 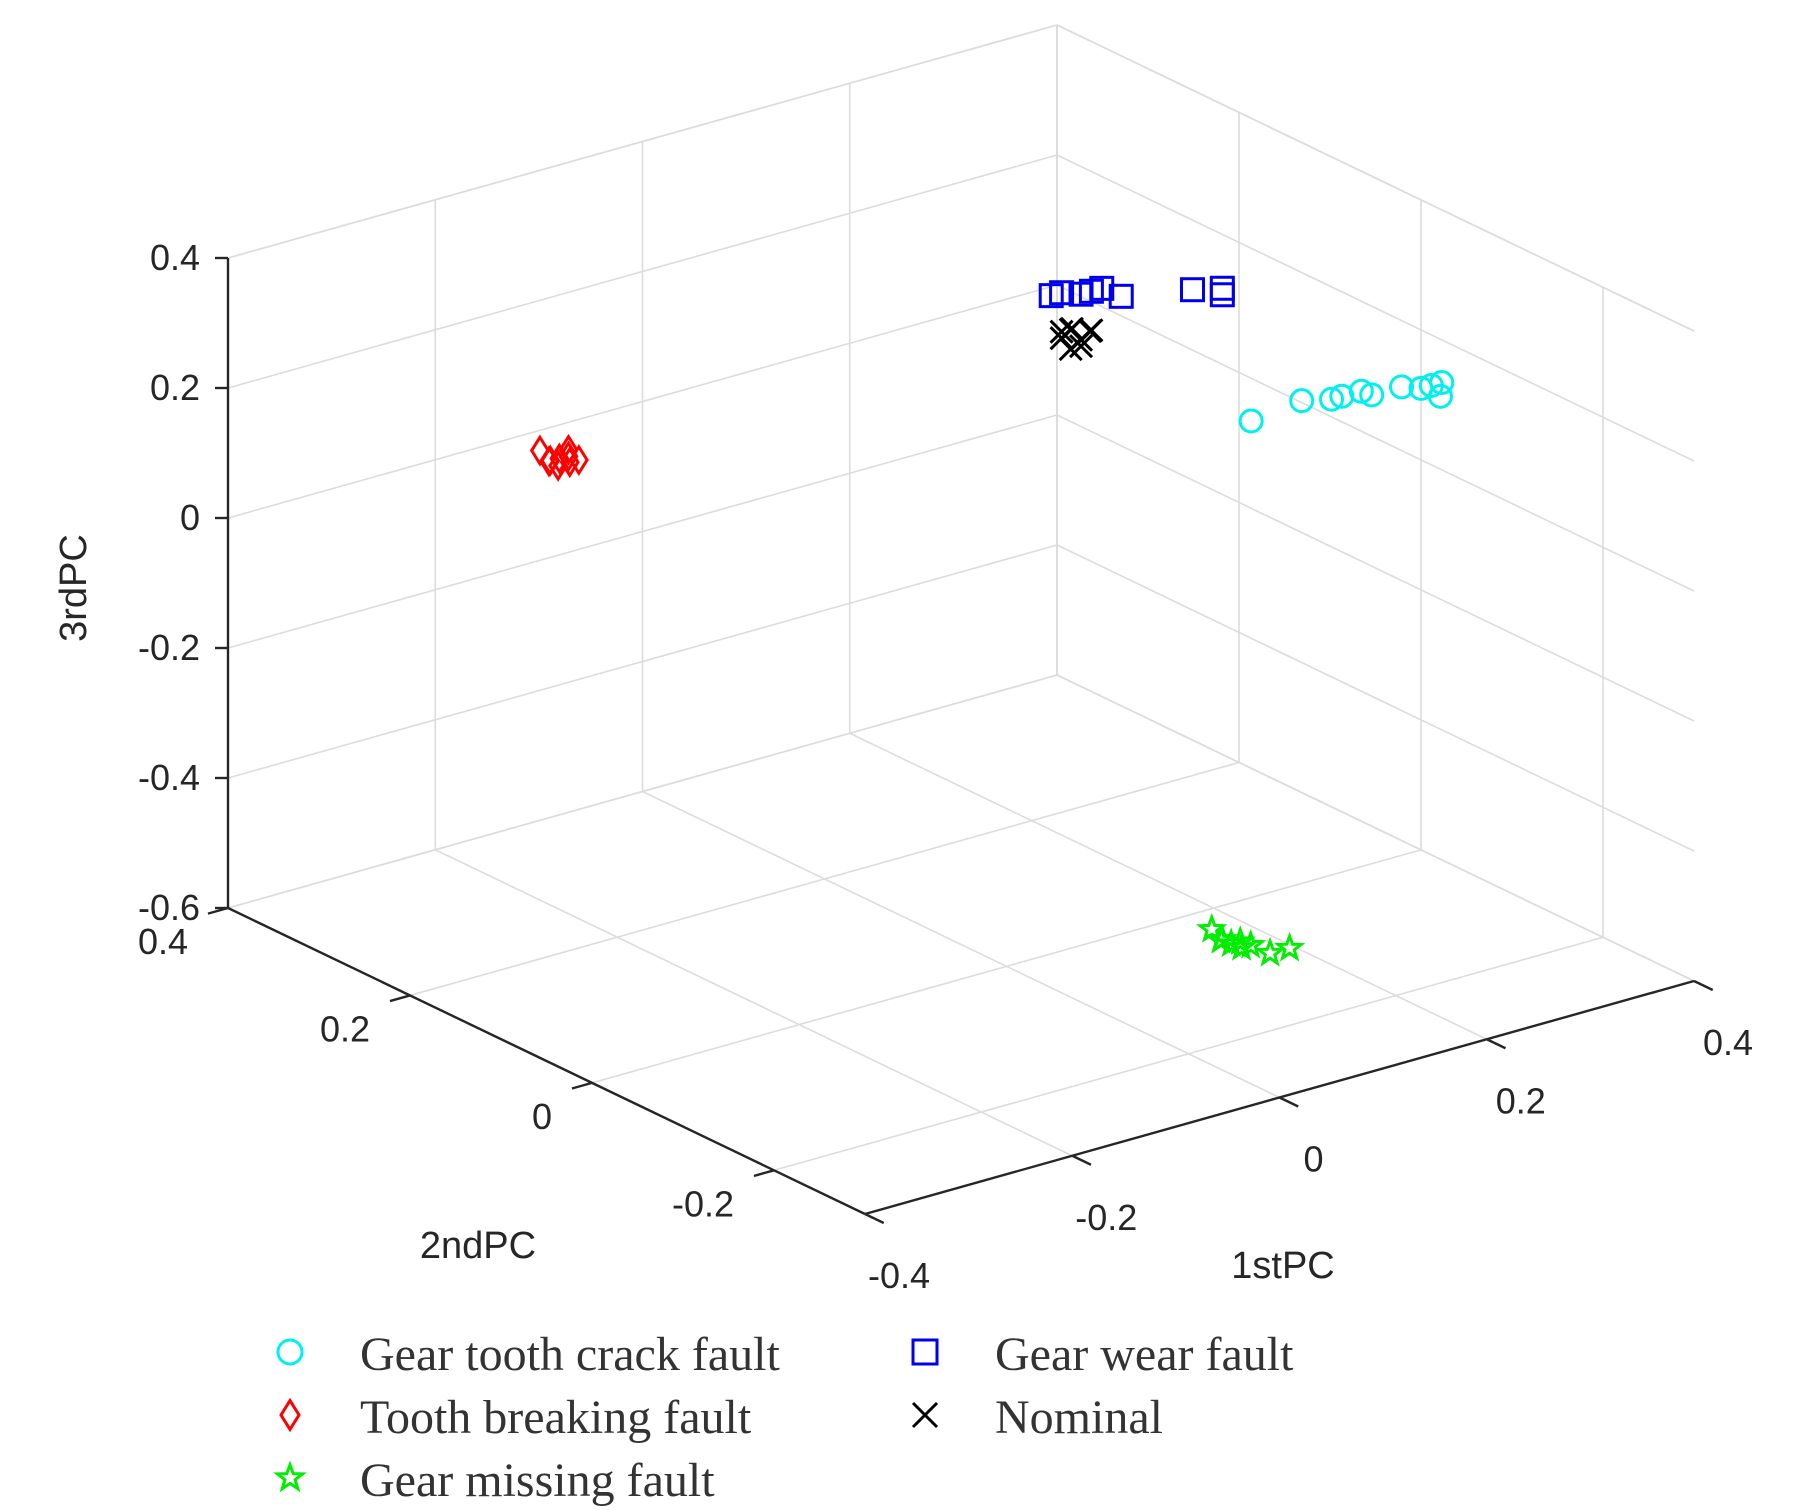 What do you see at coordinates (1728, 1042) in the screenshot?
I see `x-tick-label: 0.4` at bounding box center [1728, 1042].